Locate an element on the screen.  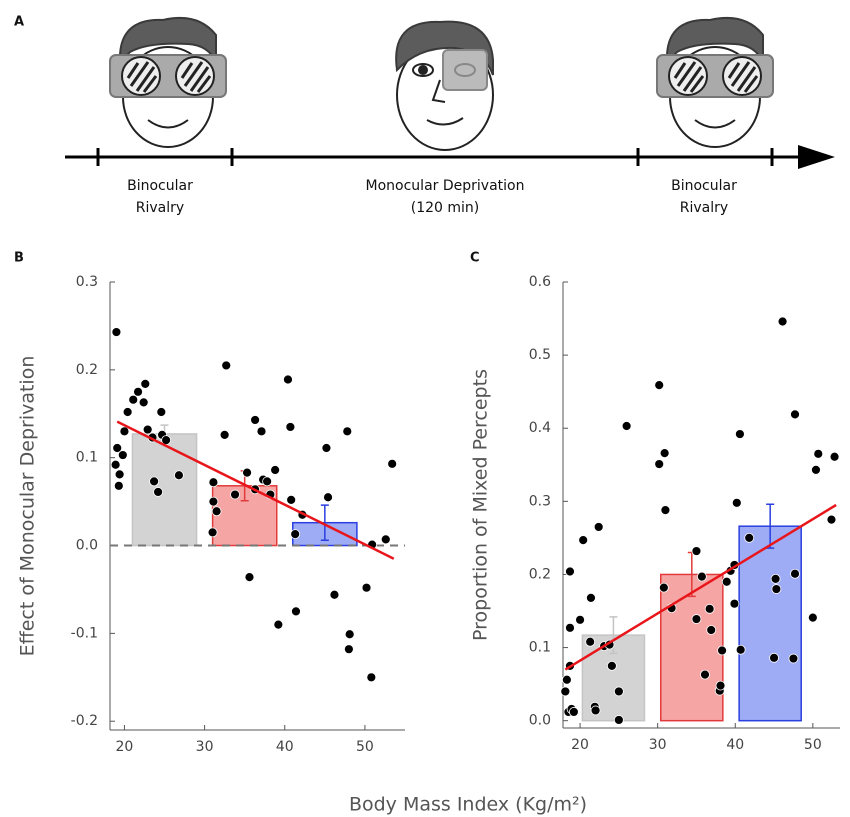
x-tick-label: 50 is located at coordinates (813, 745).